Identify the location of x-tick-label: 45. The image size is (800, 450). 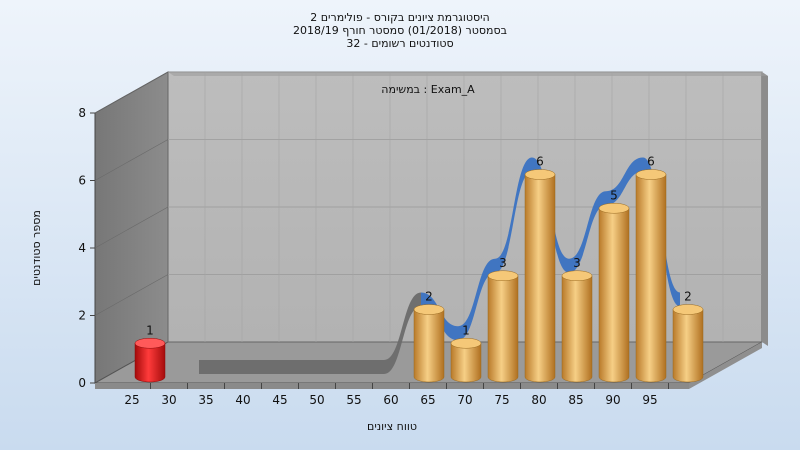
(279, 400).